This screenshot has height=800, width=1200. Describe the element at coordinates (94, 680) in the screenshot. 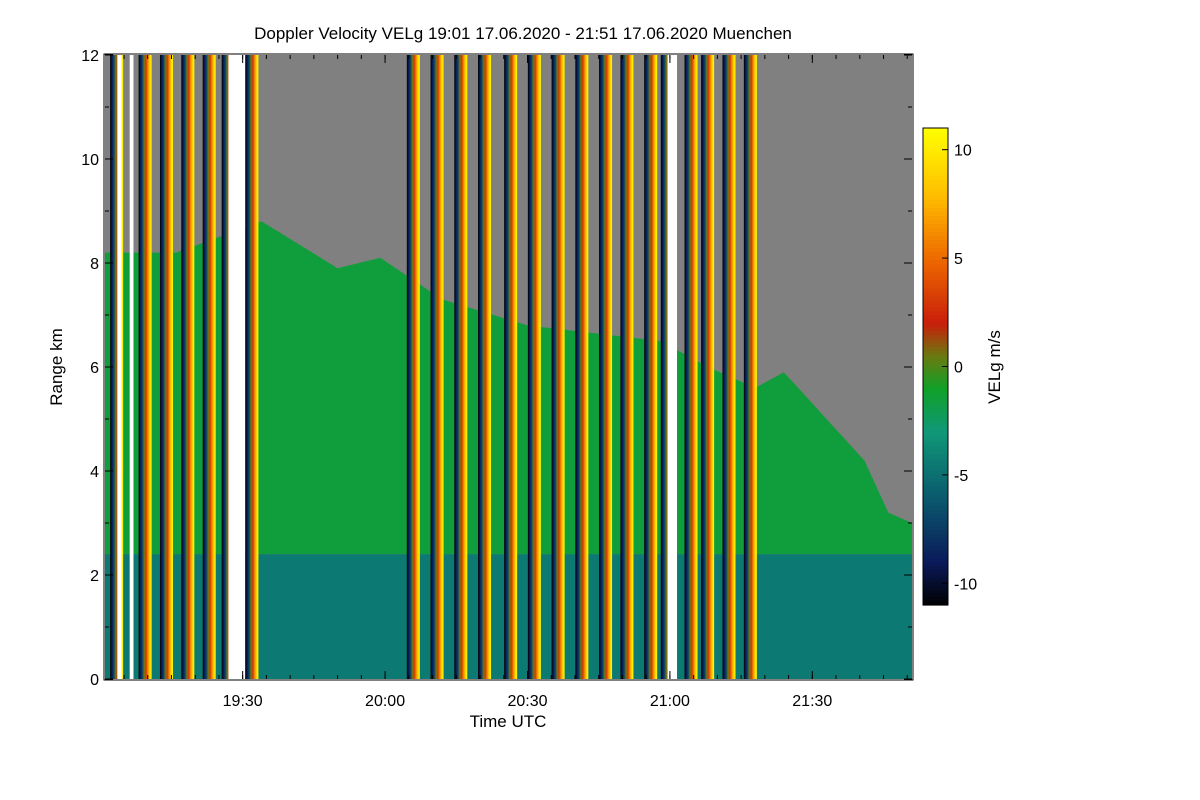

I see `y-tick-label: 0` at that location.